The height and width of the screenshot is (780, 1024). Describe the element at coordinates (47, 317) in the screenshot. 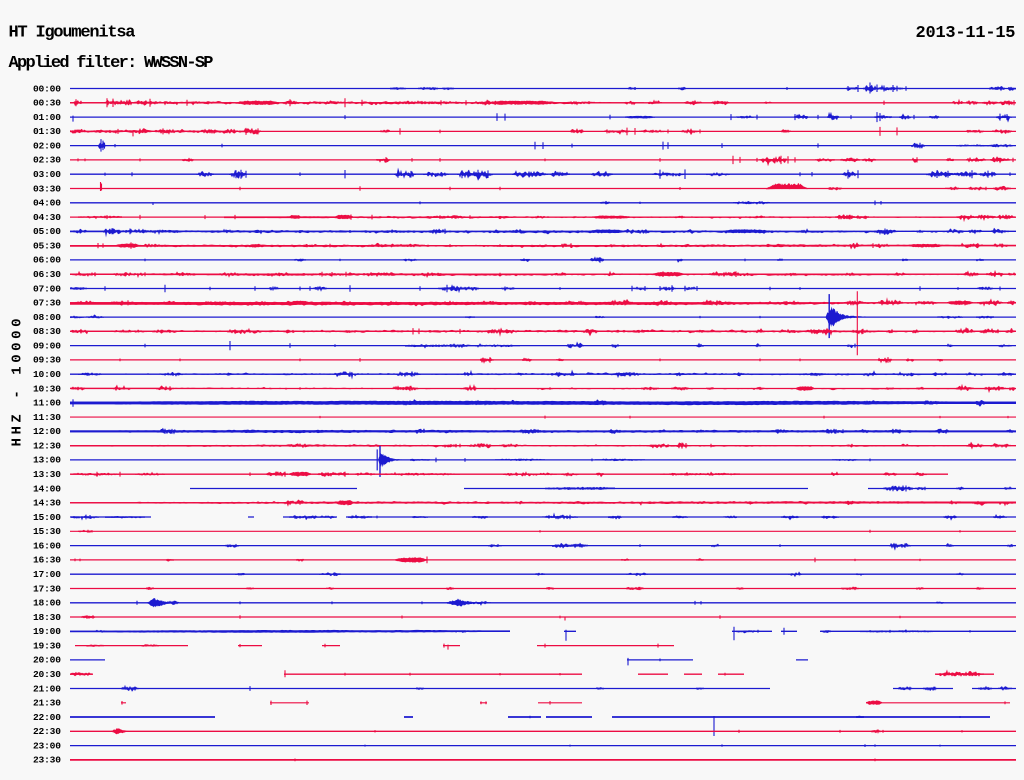

I see `svg-text: 08:00` at that location.